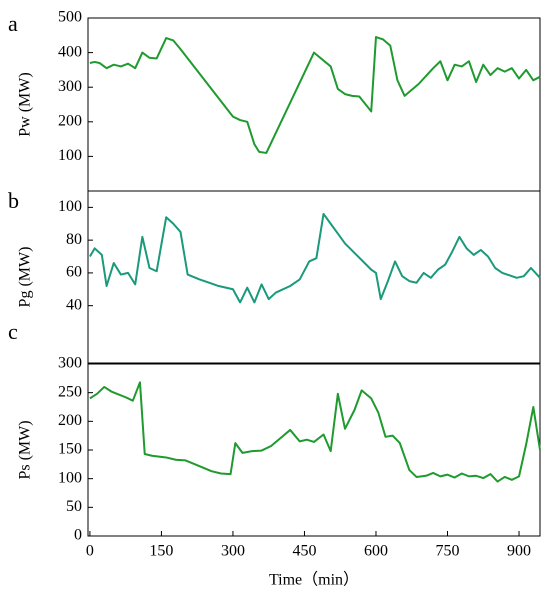 The image size is (550, 601). What do you see at coordinates (376, 551) in the screenshot?
I see `x-tick-label: 600` at bounding box center [376, 551].